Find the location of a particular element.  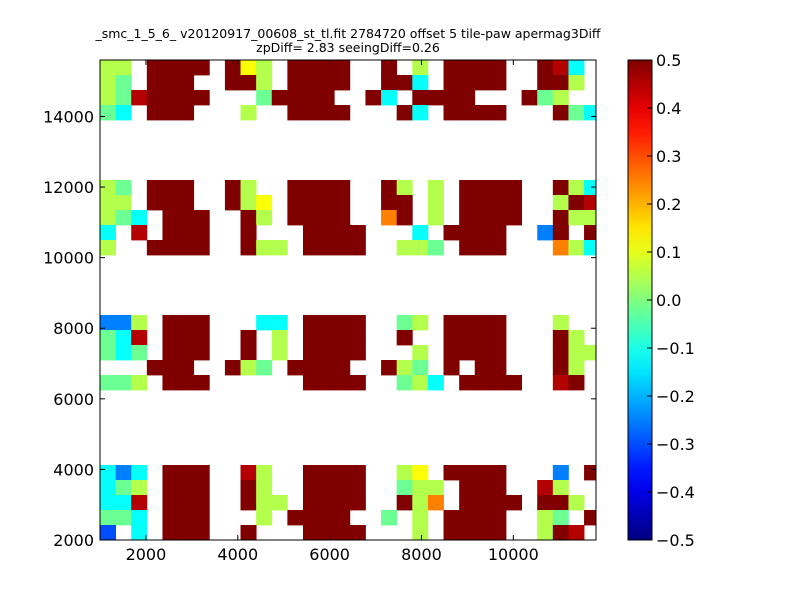

colorbar-tick-label: 0.4 is located at coordinates (668, 108).